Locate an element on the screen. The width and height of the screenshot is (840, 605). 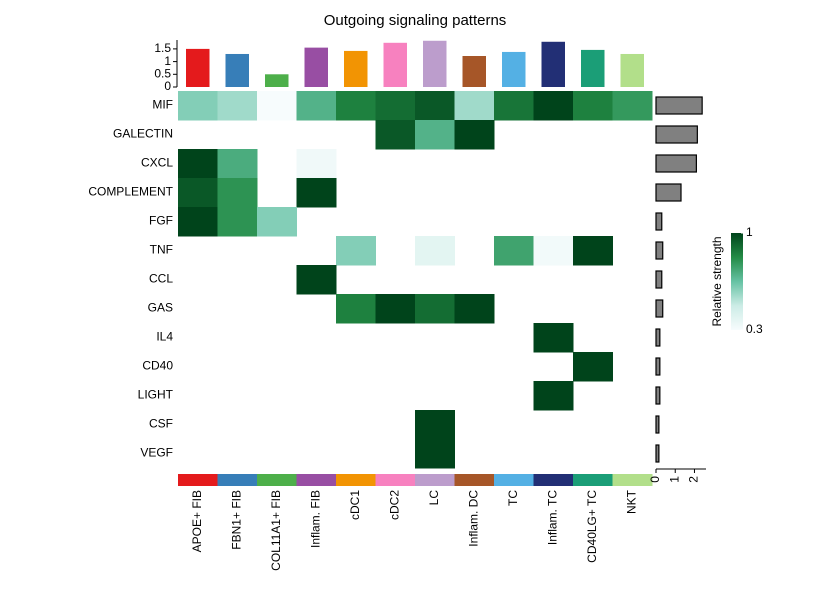
right-tick-label: 0 is located at coordinates (655, 479).